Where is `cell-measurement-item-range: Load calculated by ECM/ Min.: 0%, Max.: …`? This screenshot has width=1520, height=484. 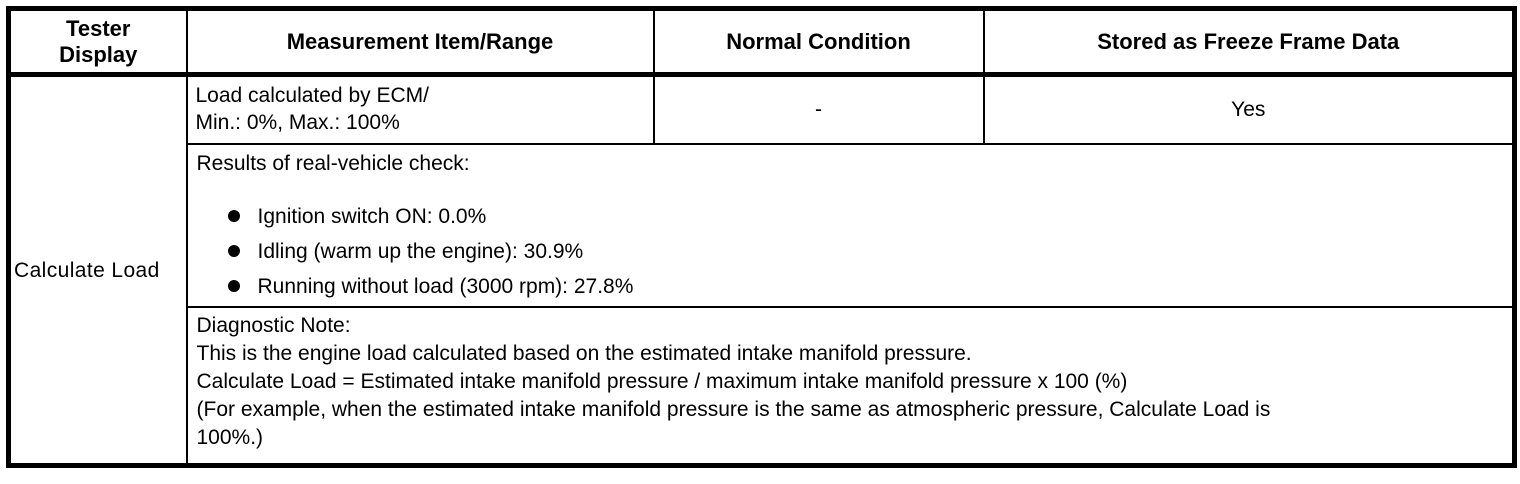
cell-measurement-item-range: Load calculated by ECM/ Min.: 0%, Max.: … is located at coordinates (420, 109).